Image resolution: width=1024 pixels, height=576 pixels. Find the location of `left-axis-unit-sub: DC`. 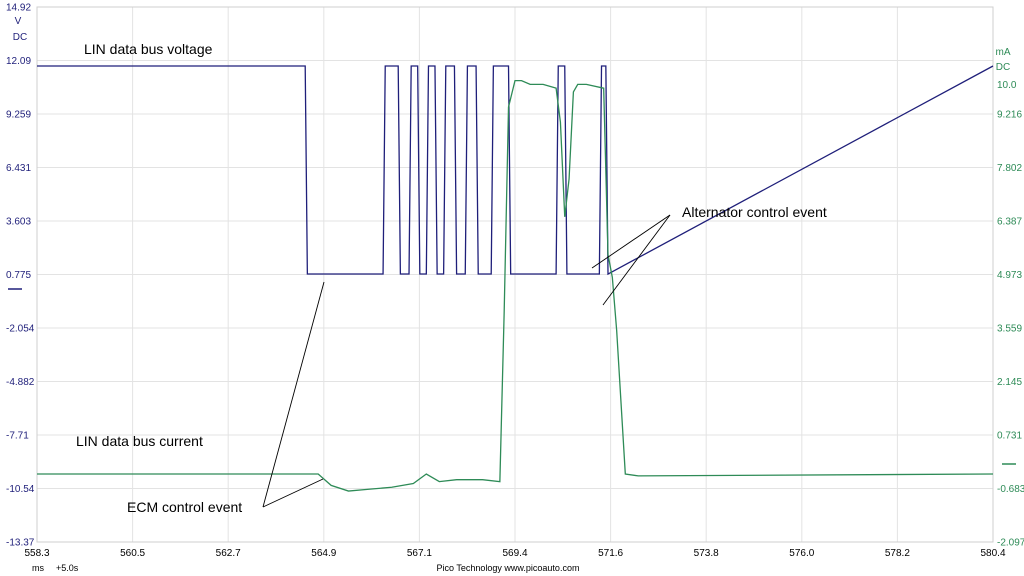

left-axis-unit-sub: DC is located at coordinates (20, 37).